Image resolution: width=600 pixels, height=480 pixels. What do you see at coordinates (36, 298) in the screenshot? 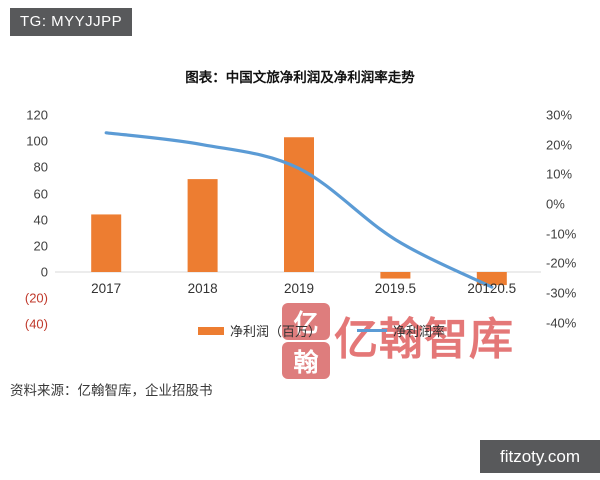
I see `y-axis-left-tick-label: (20)` at bounding box center [36, 298].